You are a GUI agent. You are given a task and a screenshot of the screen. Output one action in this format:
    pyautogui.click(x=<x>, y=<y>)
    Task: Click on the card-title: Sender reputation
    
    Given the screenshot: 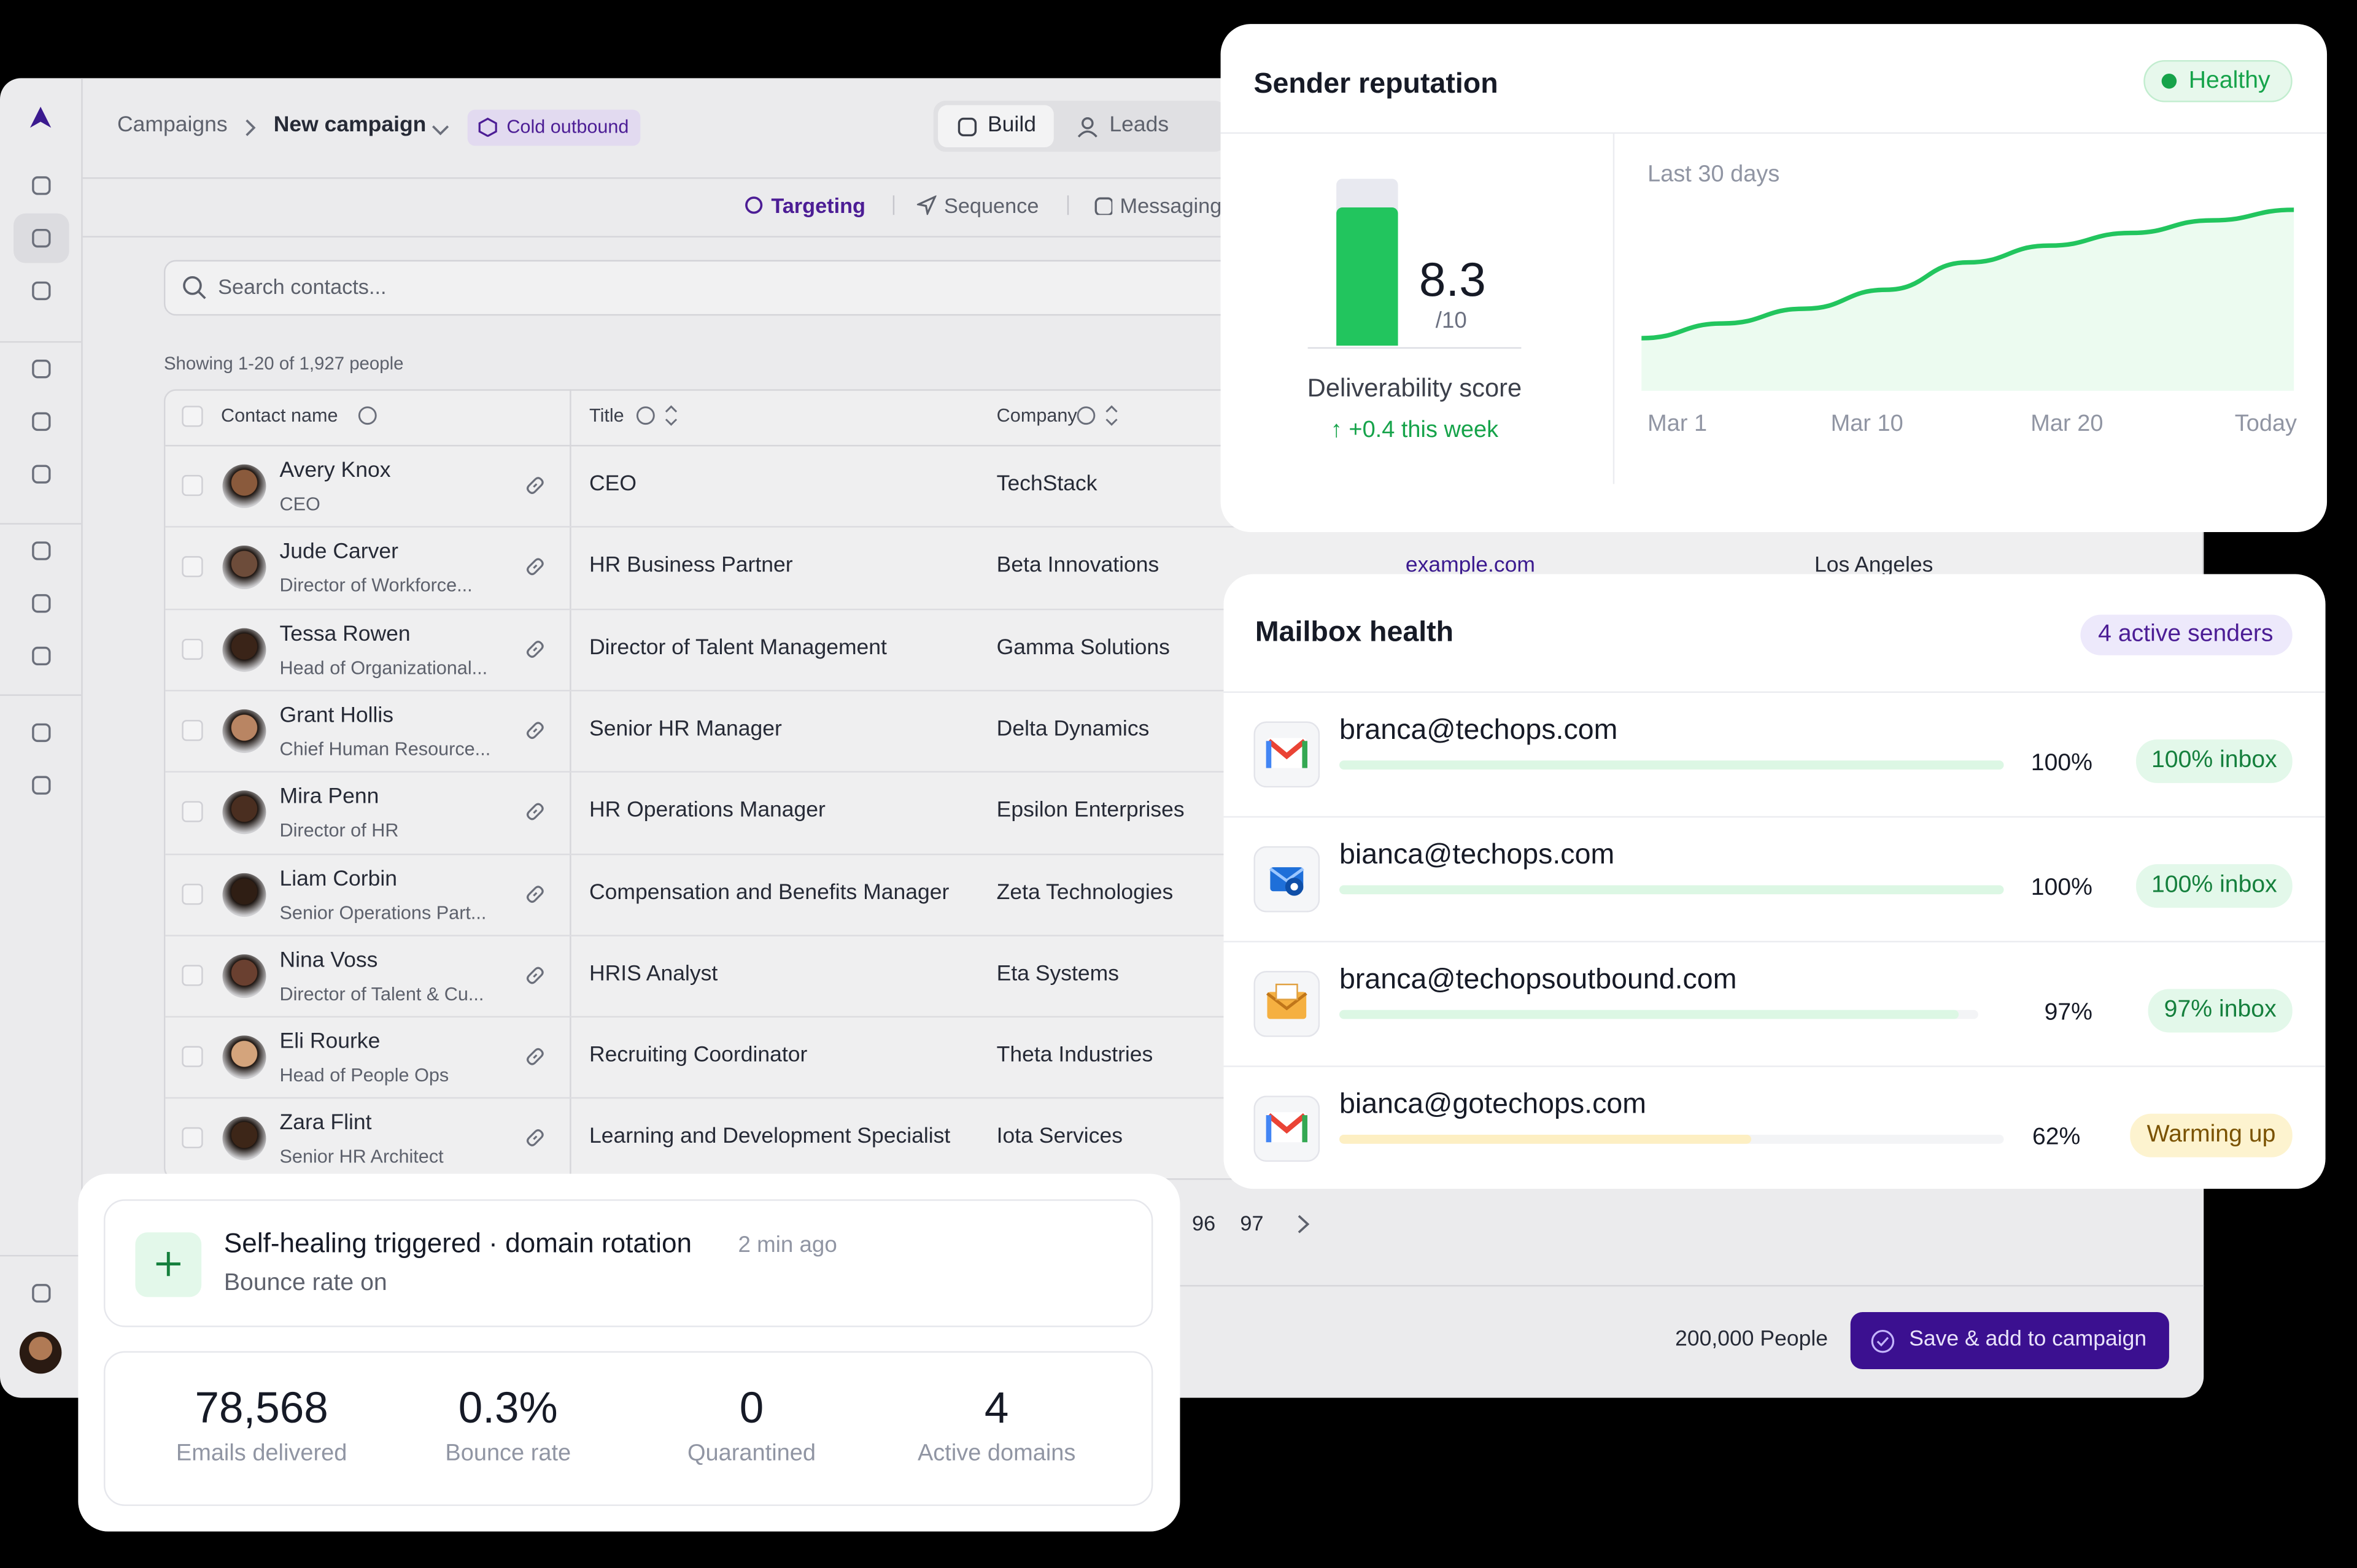 What is the action you would take?
    pyautogui.click(x=1375, y=84)
    